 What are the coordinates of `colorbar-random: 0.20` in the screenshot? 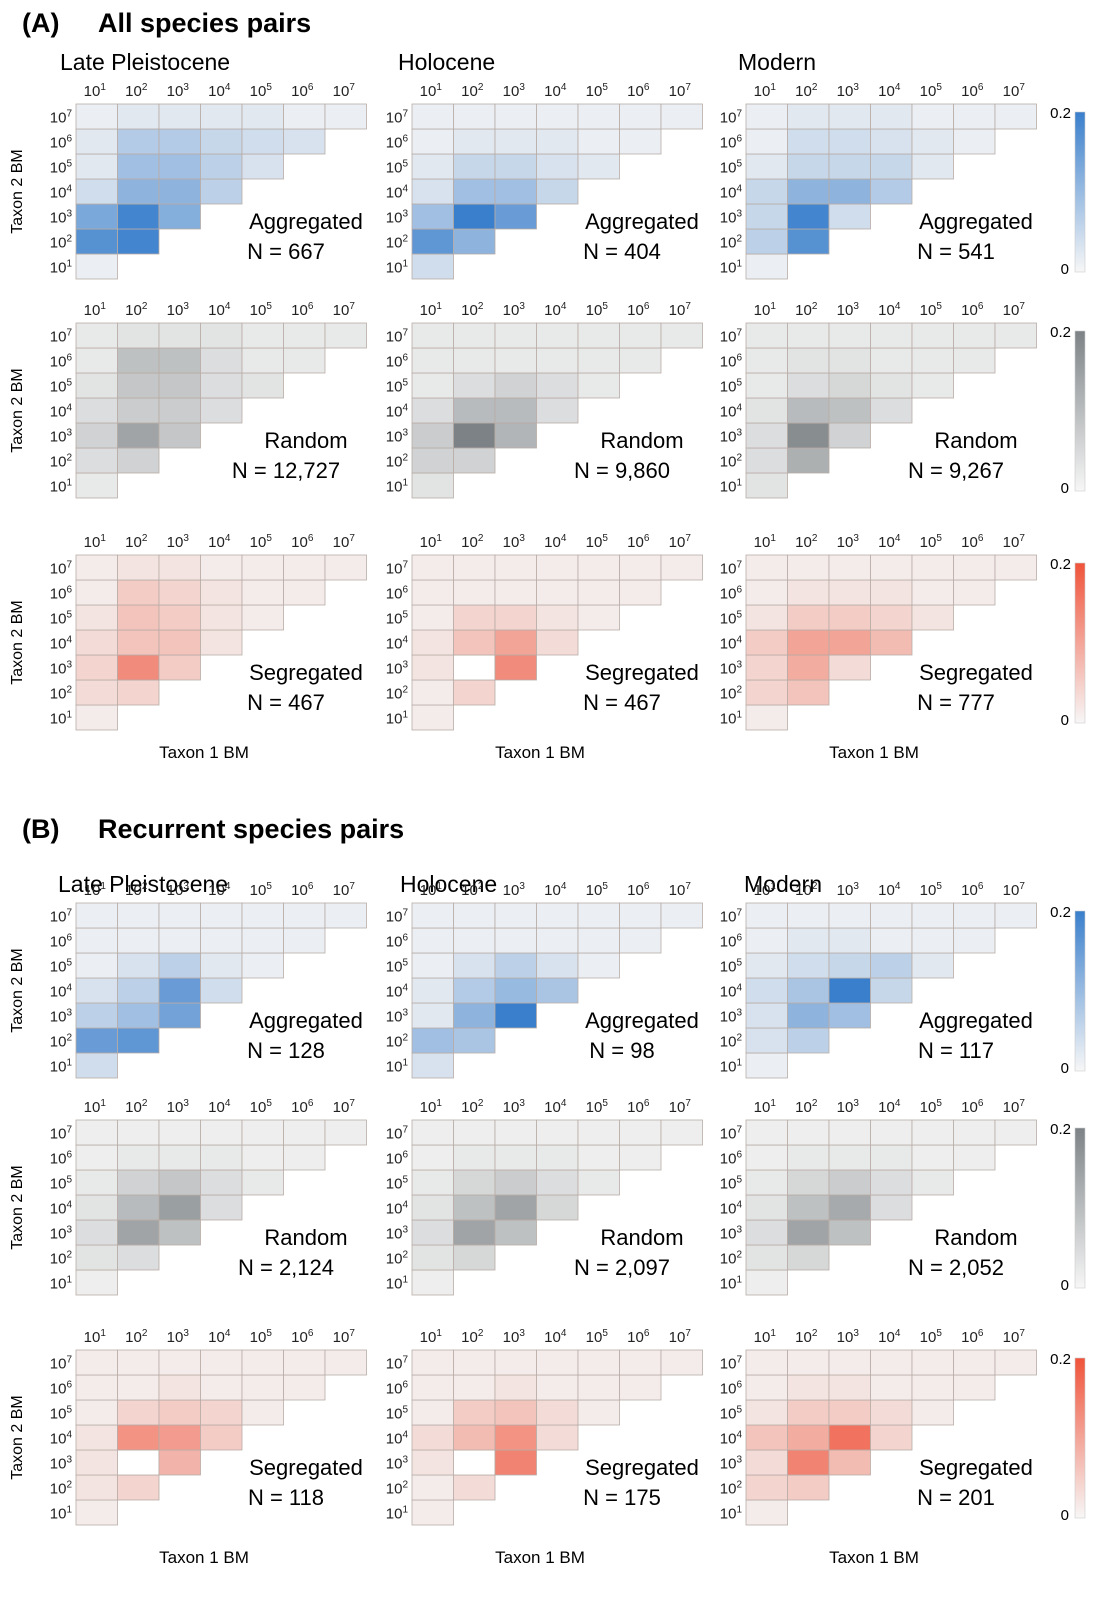 It's located at (1068, 410).